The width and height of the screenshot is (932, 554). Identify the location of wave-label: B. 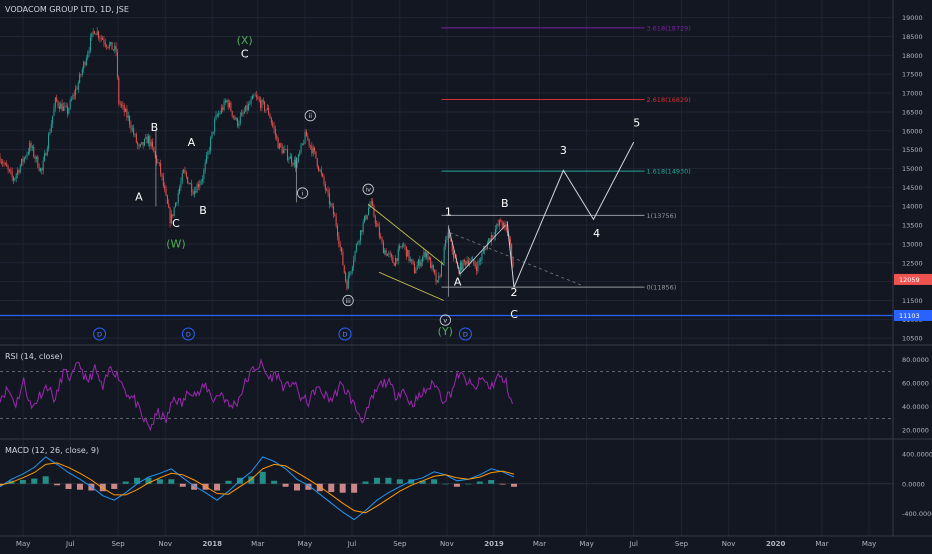
(203, 210).